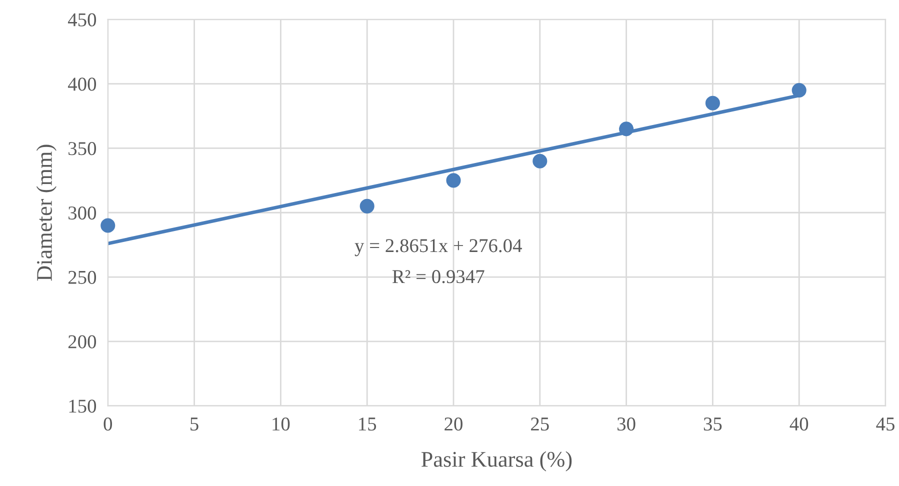  I want to click on x-tick-label: 30, so click(627, 424).